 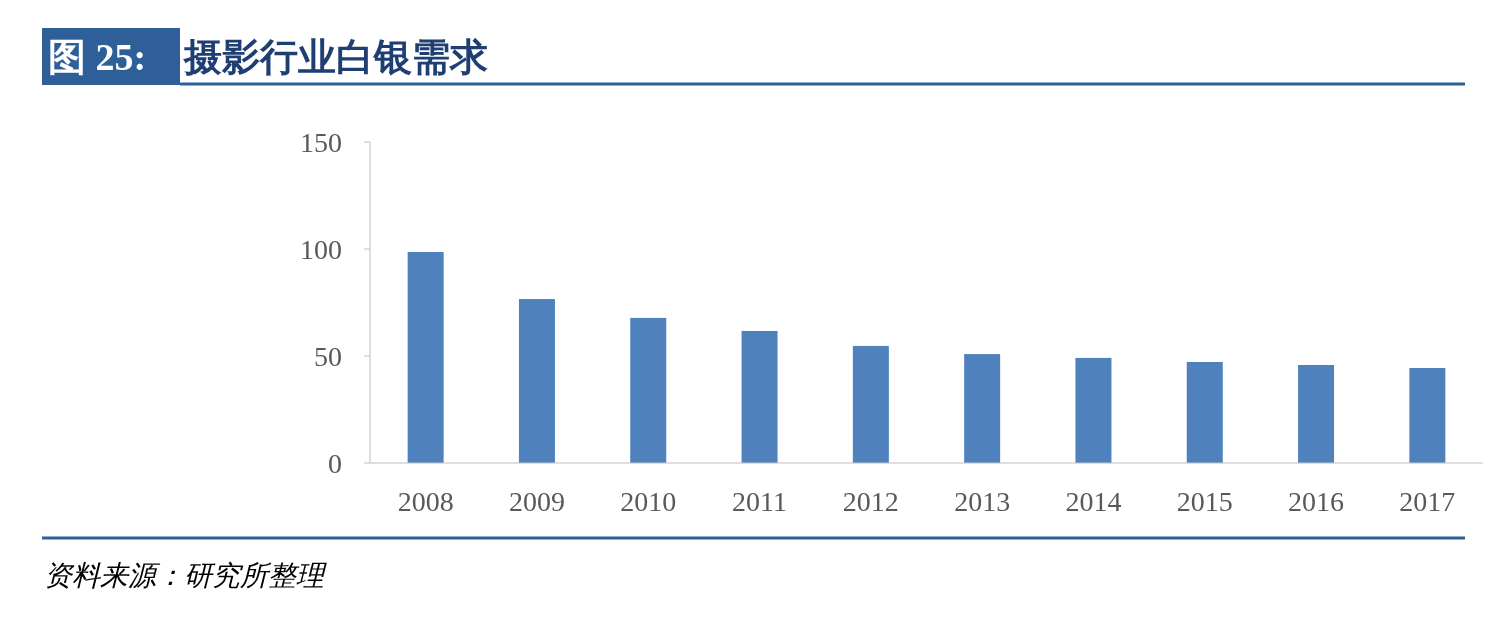 What do you see at coordinates (321, 142) in the screenshot?
I see `y-tick-label: 150` at bounding box center [321, 142].